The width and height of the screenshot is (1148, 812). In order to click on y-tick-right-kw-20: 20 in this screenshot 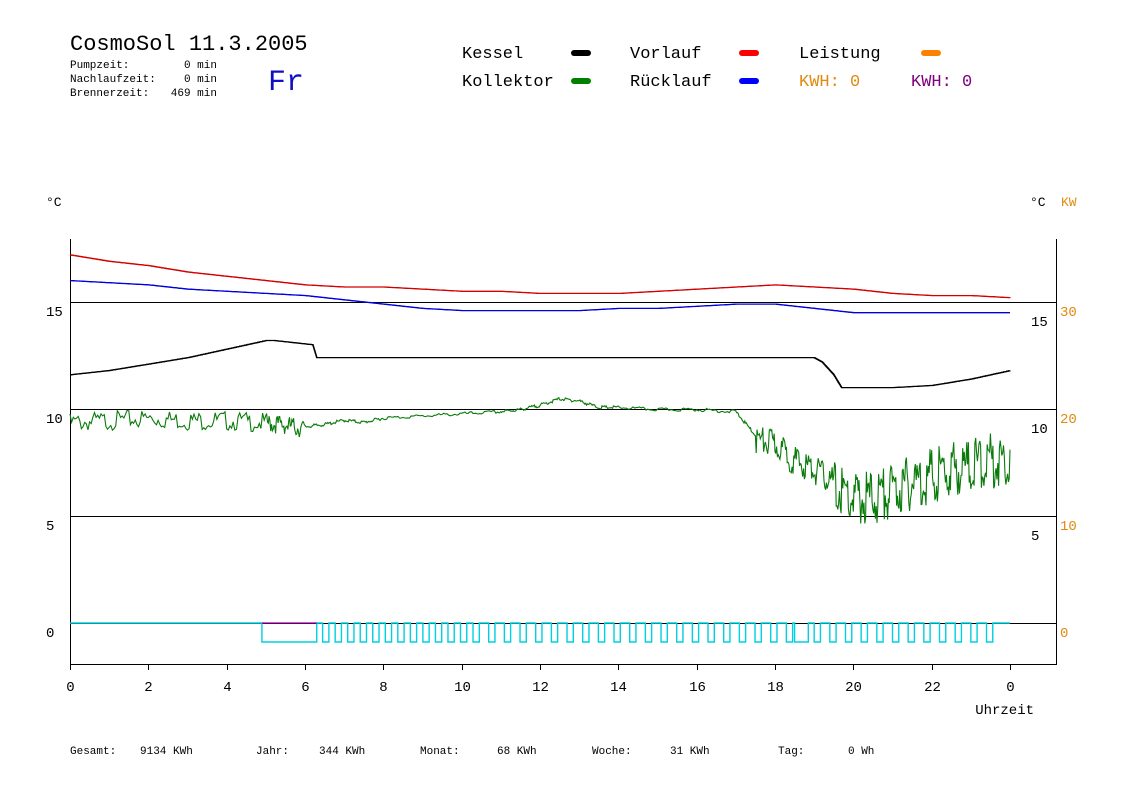, I will do `click(1068, 420)`.